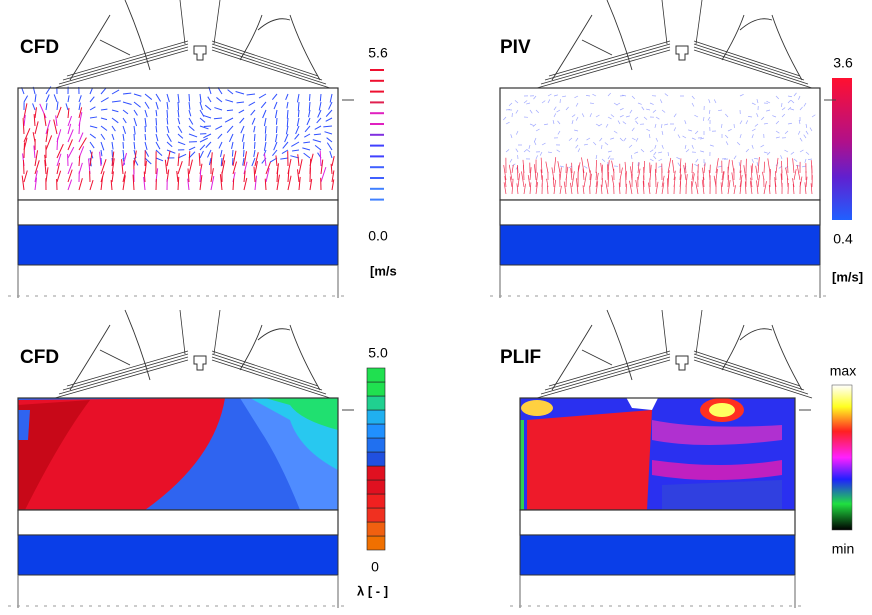  What do you see at coordinates (383, 270) in the screenshot?
I see `scale-unit: [m/s` at bounding box center [383, 270].